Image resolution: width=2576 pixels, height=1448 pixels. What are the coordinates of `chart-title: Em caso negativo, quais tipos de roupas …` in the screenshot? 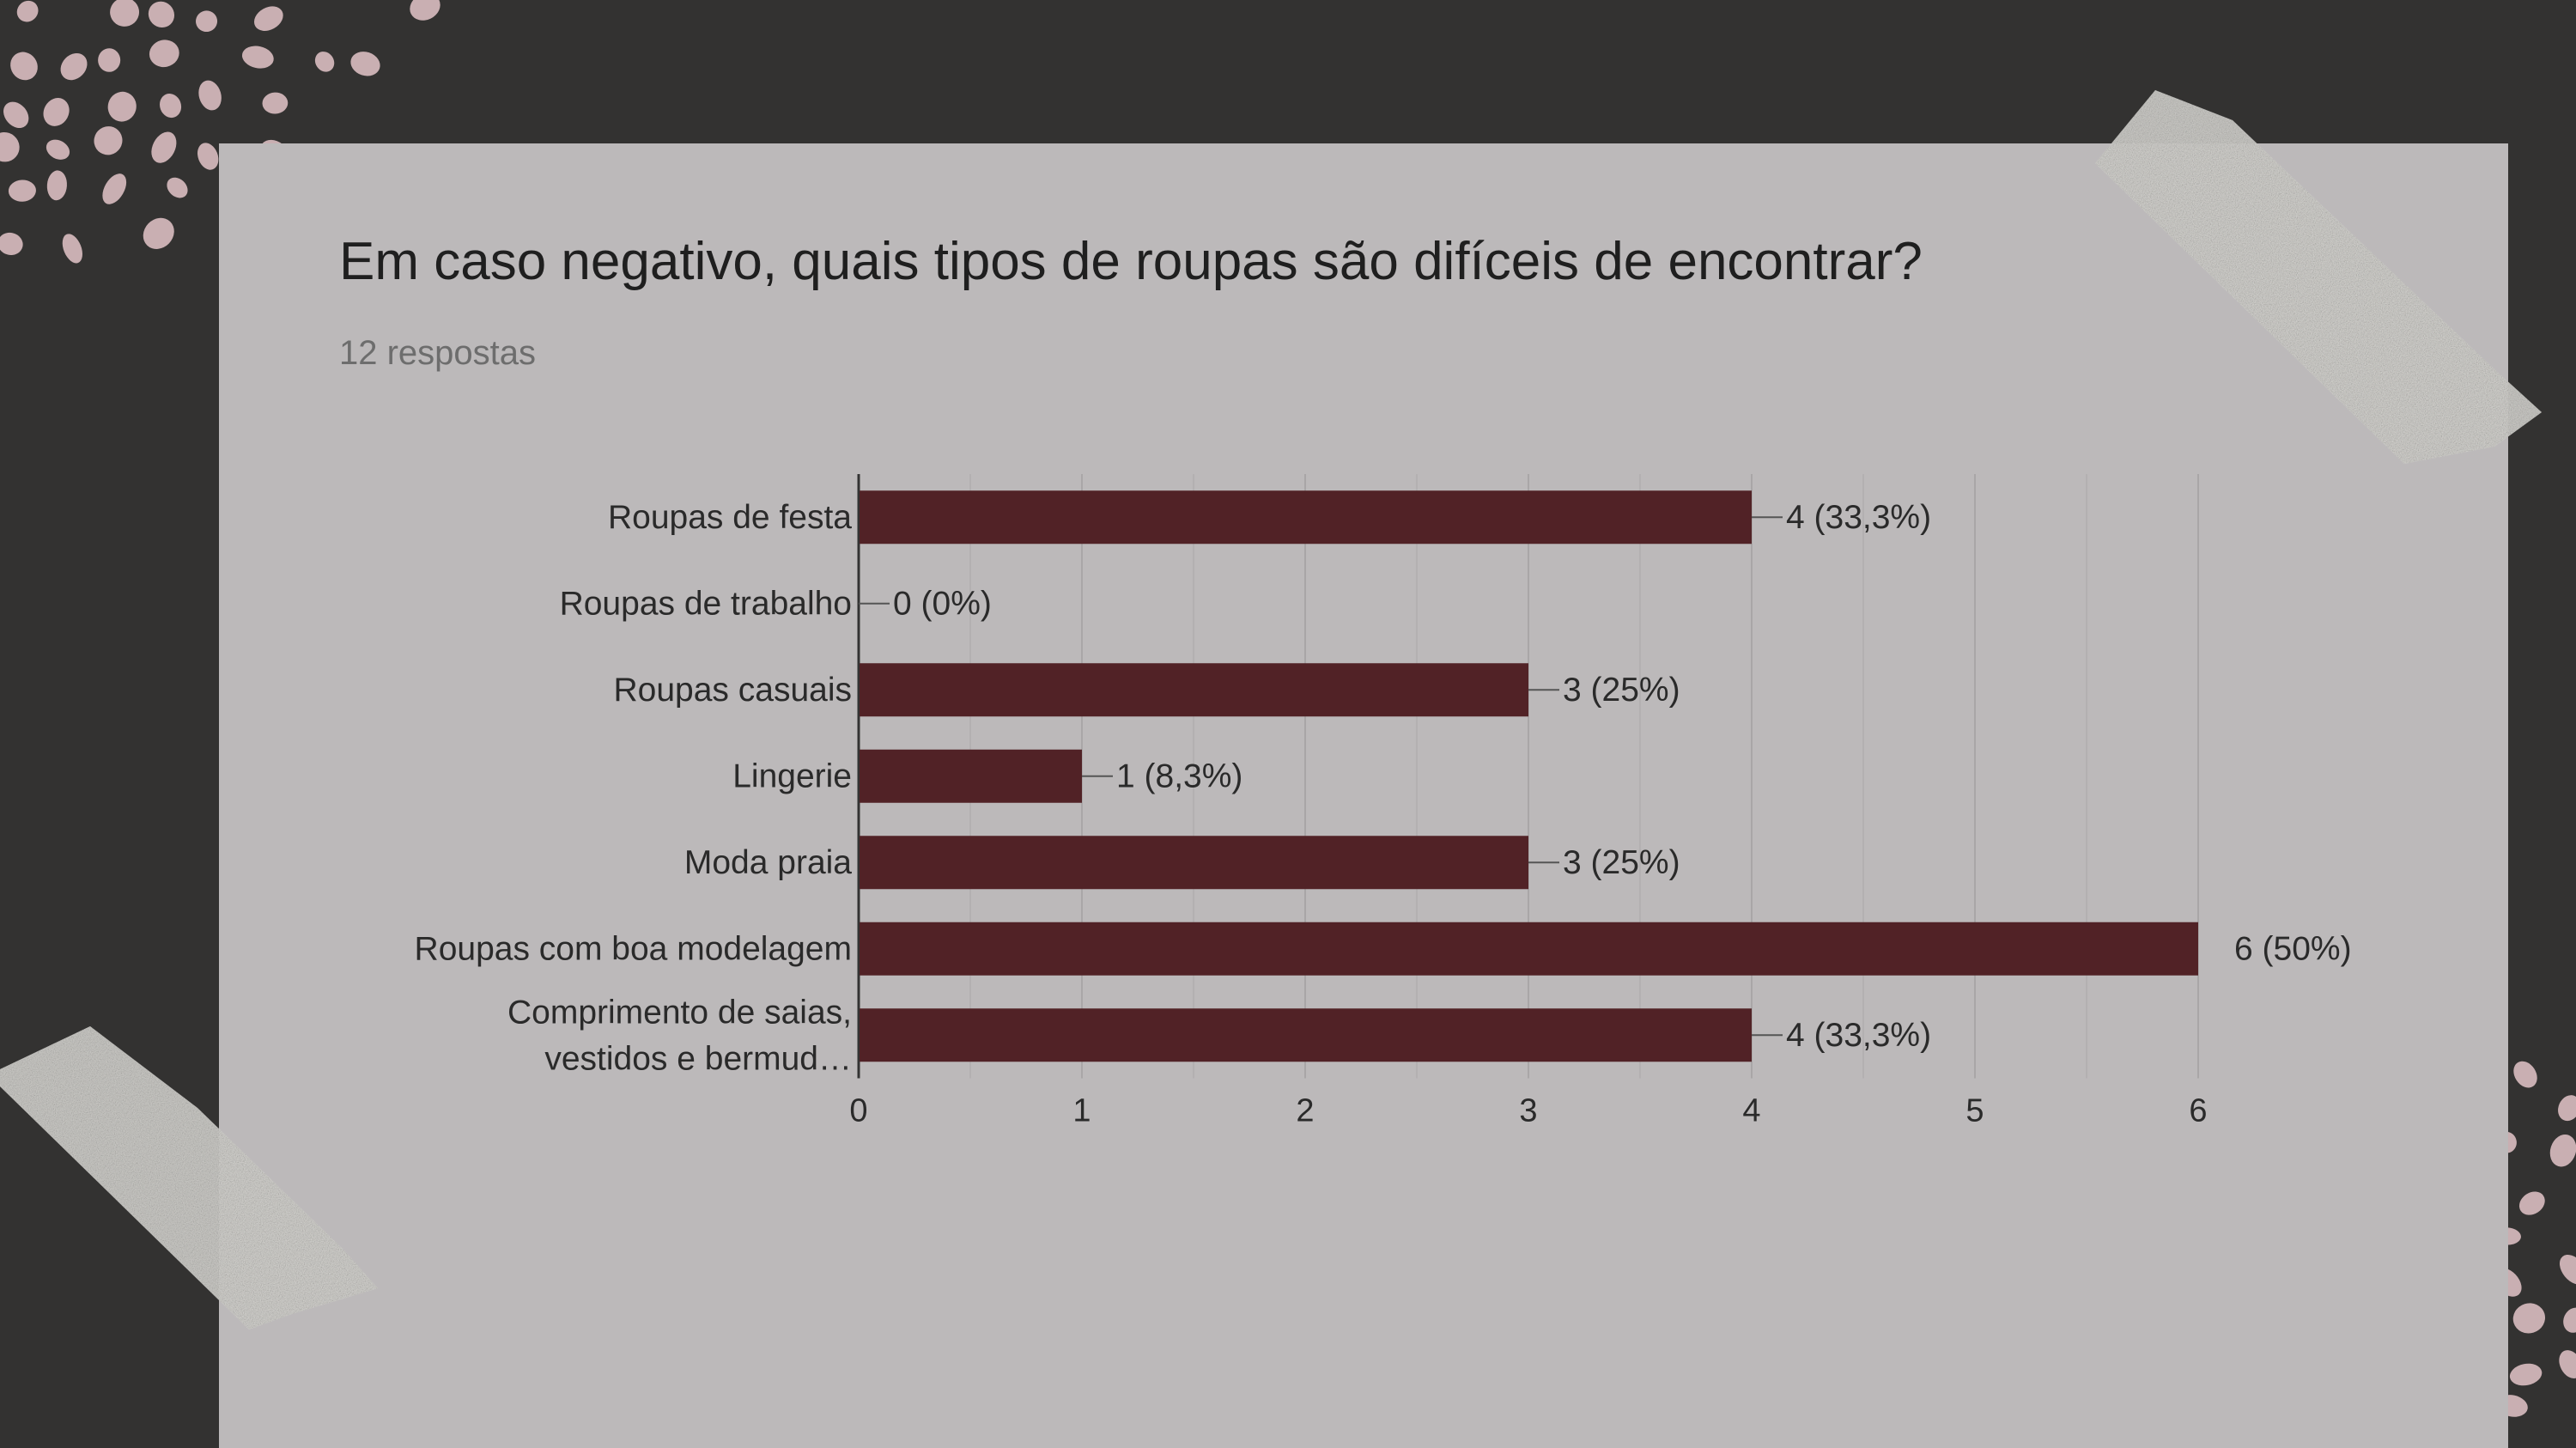 It's located at (1131, 261).